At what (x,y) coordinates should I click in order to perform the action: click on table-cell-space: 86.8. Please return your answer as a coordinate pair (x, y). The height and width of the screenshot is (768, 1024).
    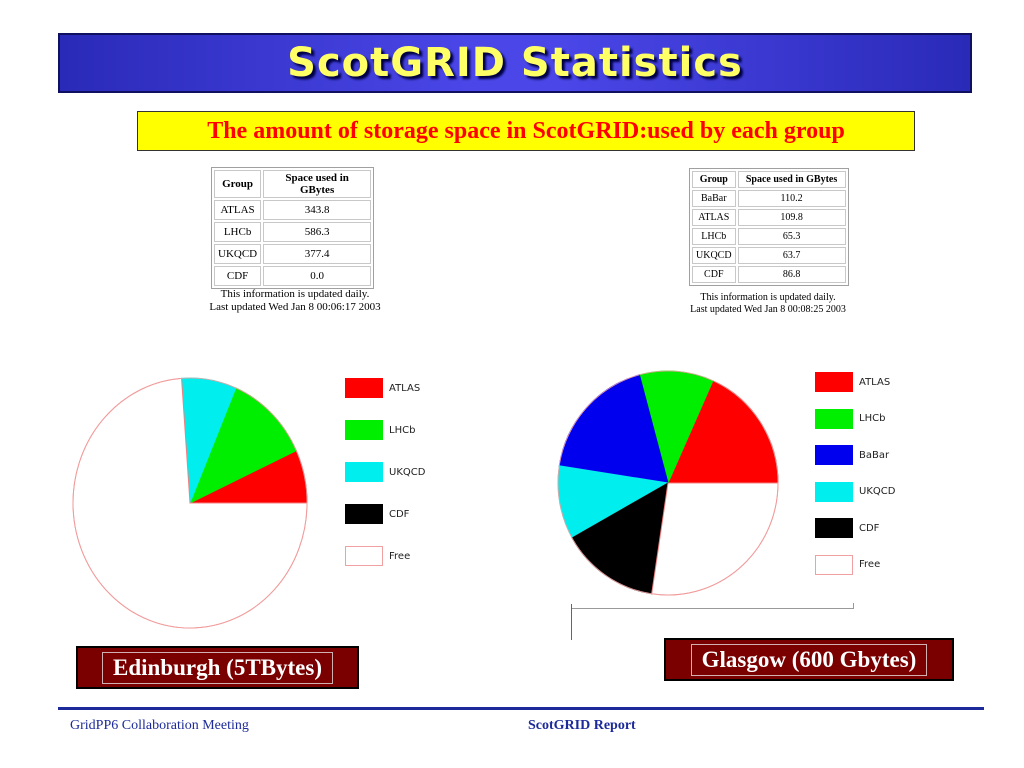
    Looking at the image, I should click on (791, 274).